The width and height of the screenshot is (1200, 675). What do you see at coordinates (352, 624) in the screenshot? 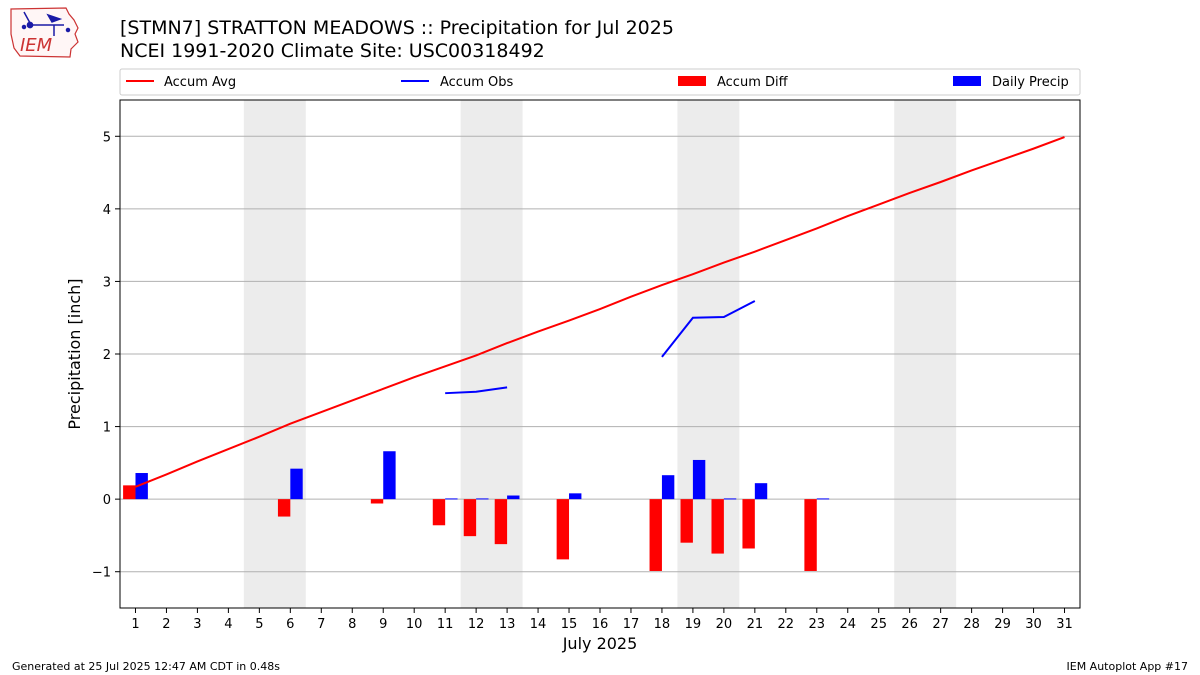
I see `x-tick-label: 8` at bounding box center [352, 624].